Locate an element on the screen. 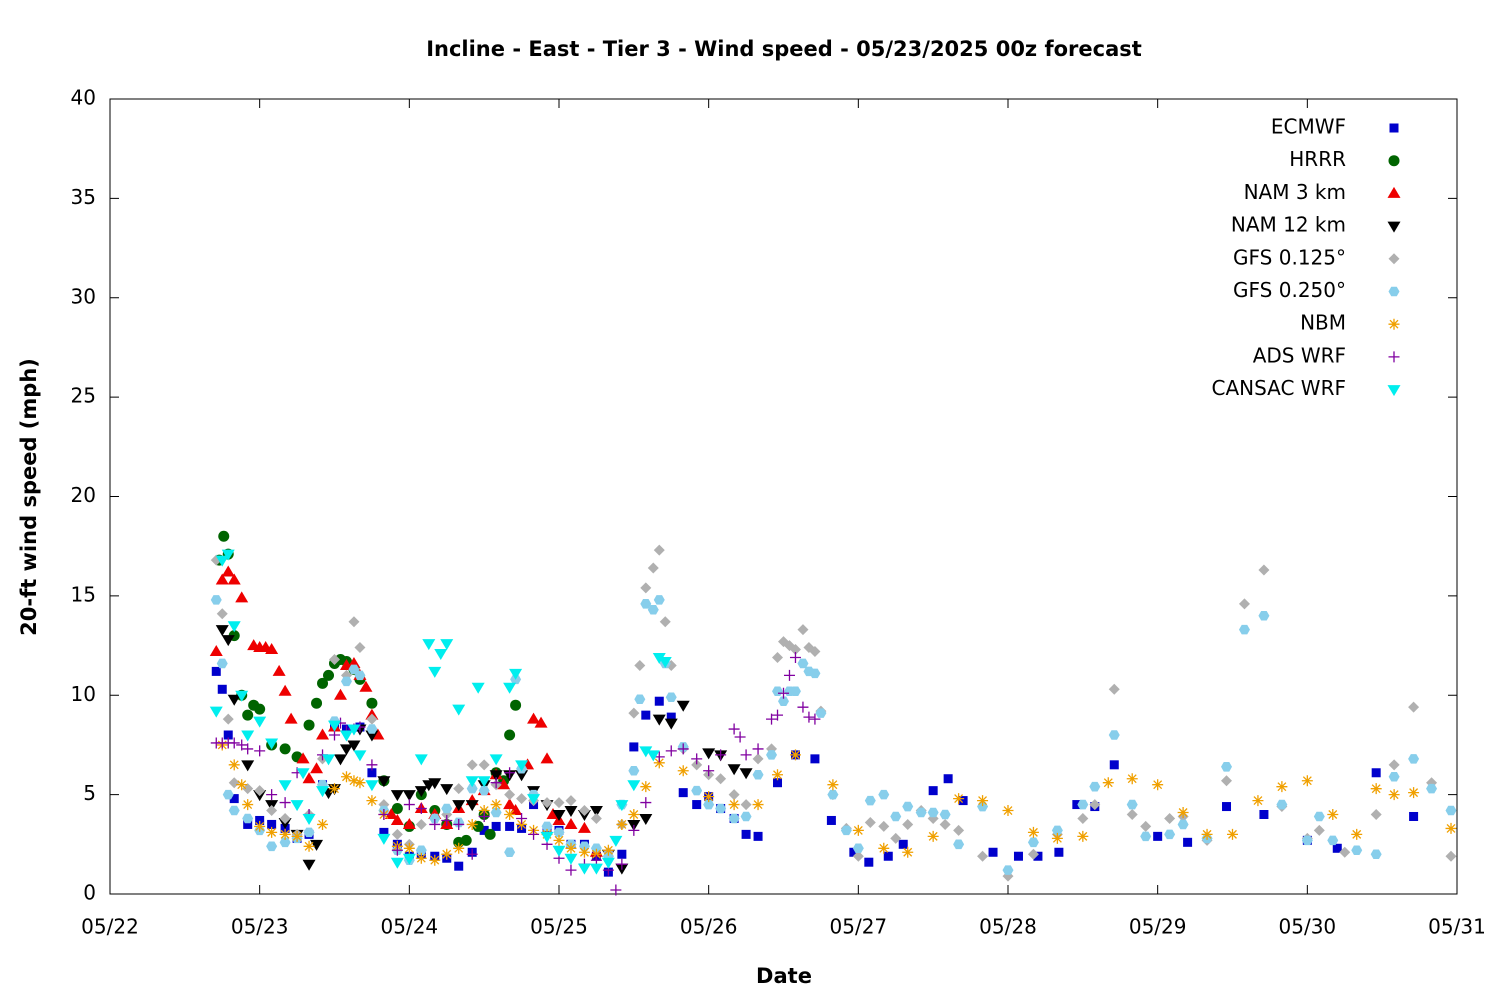 This screenshot has height=1000, width=1500. x-tick-label: 05/29 is located at coordinates (1158, 927).